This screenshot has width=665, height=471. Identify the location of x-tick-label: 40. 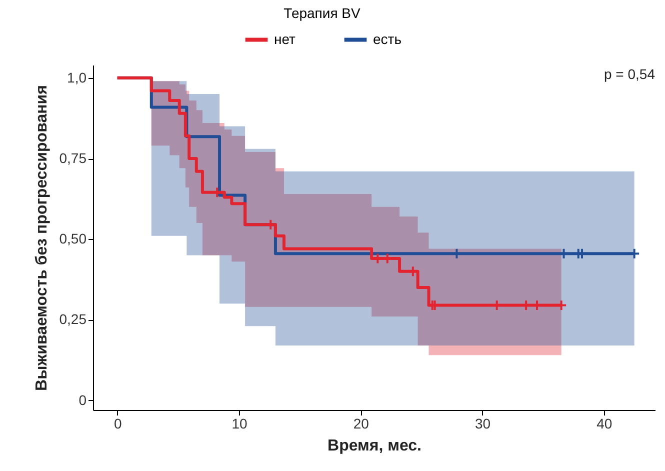
(604, 424).